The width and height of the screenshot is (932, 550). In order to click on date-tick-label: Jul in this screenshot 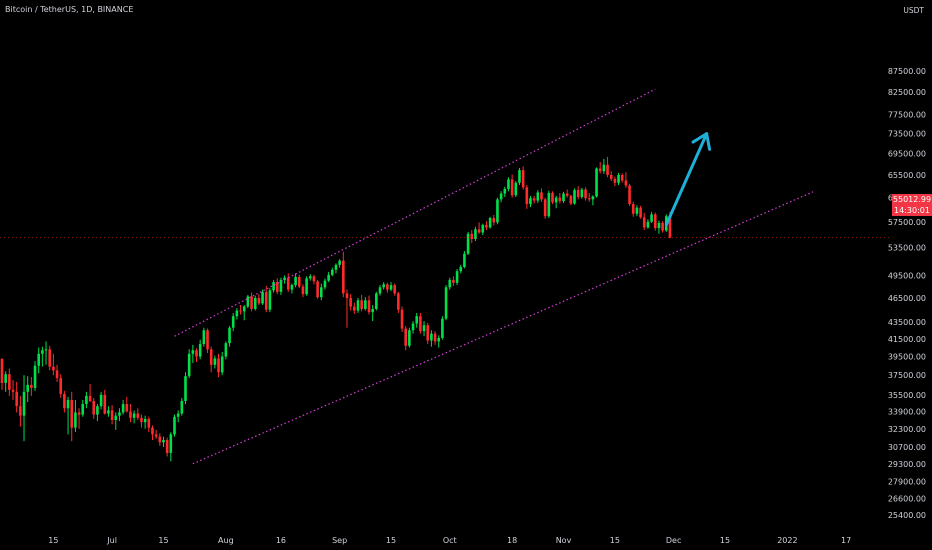, I will do `click(111, 540)`.